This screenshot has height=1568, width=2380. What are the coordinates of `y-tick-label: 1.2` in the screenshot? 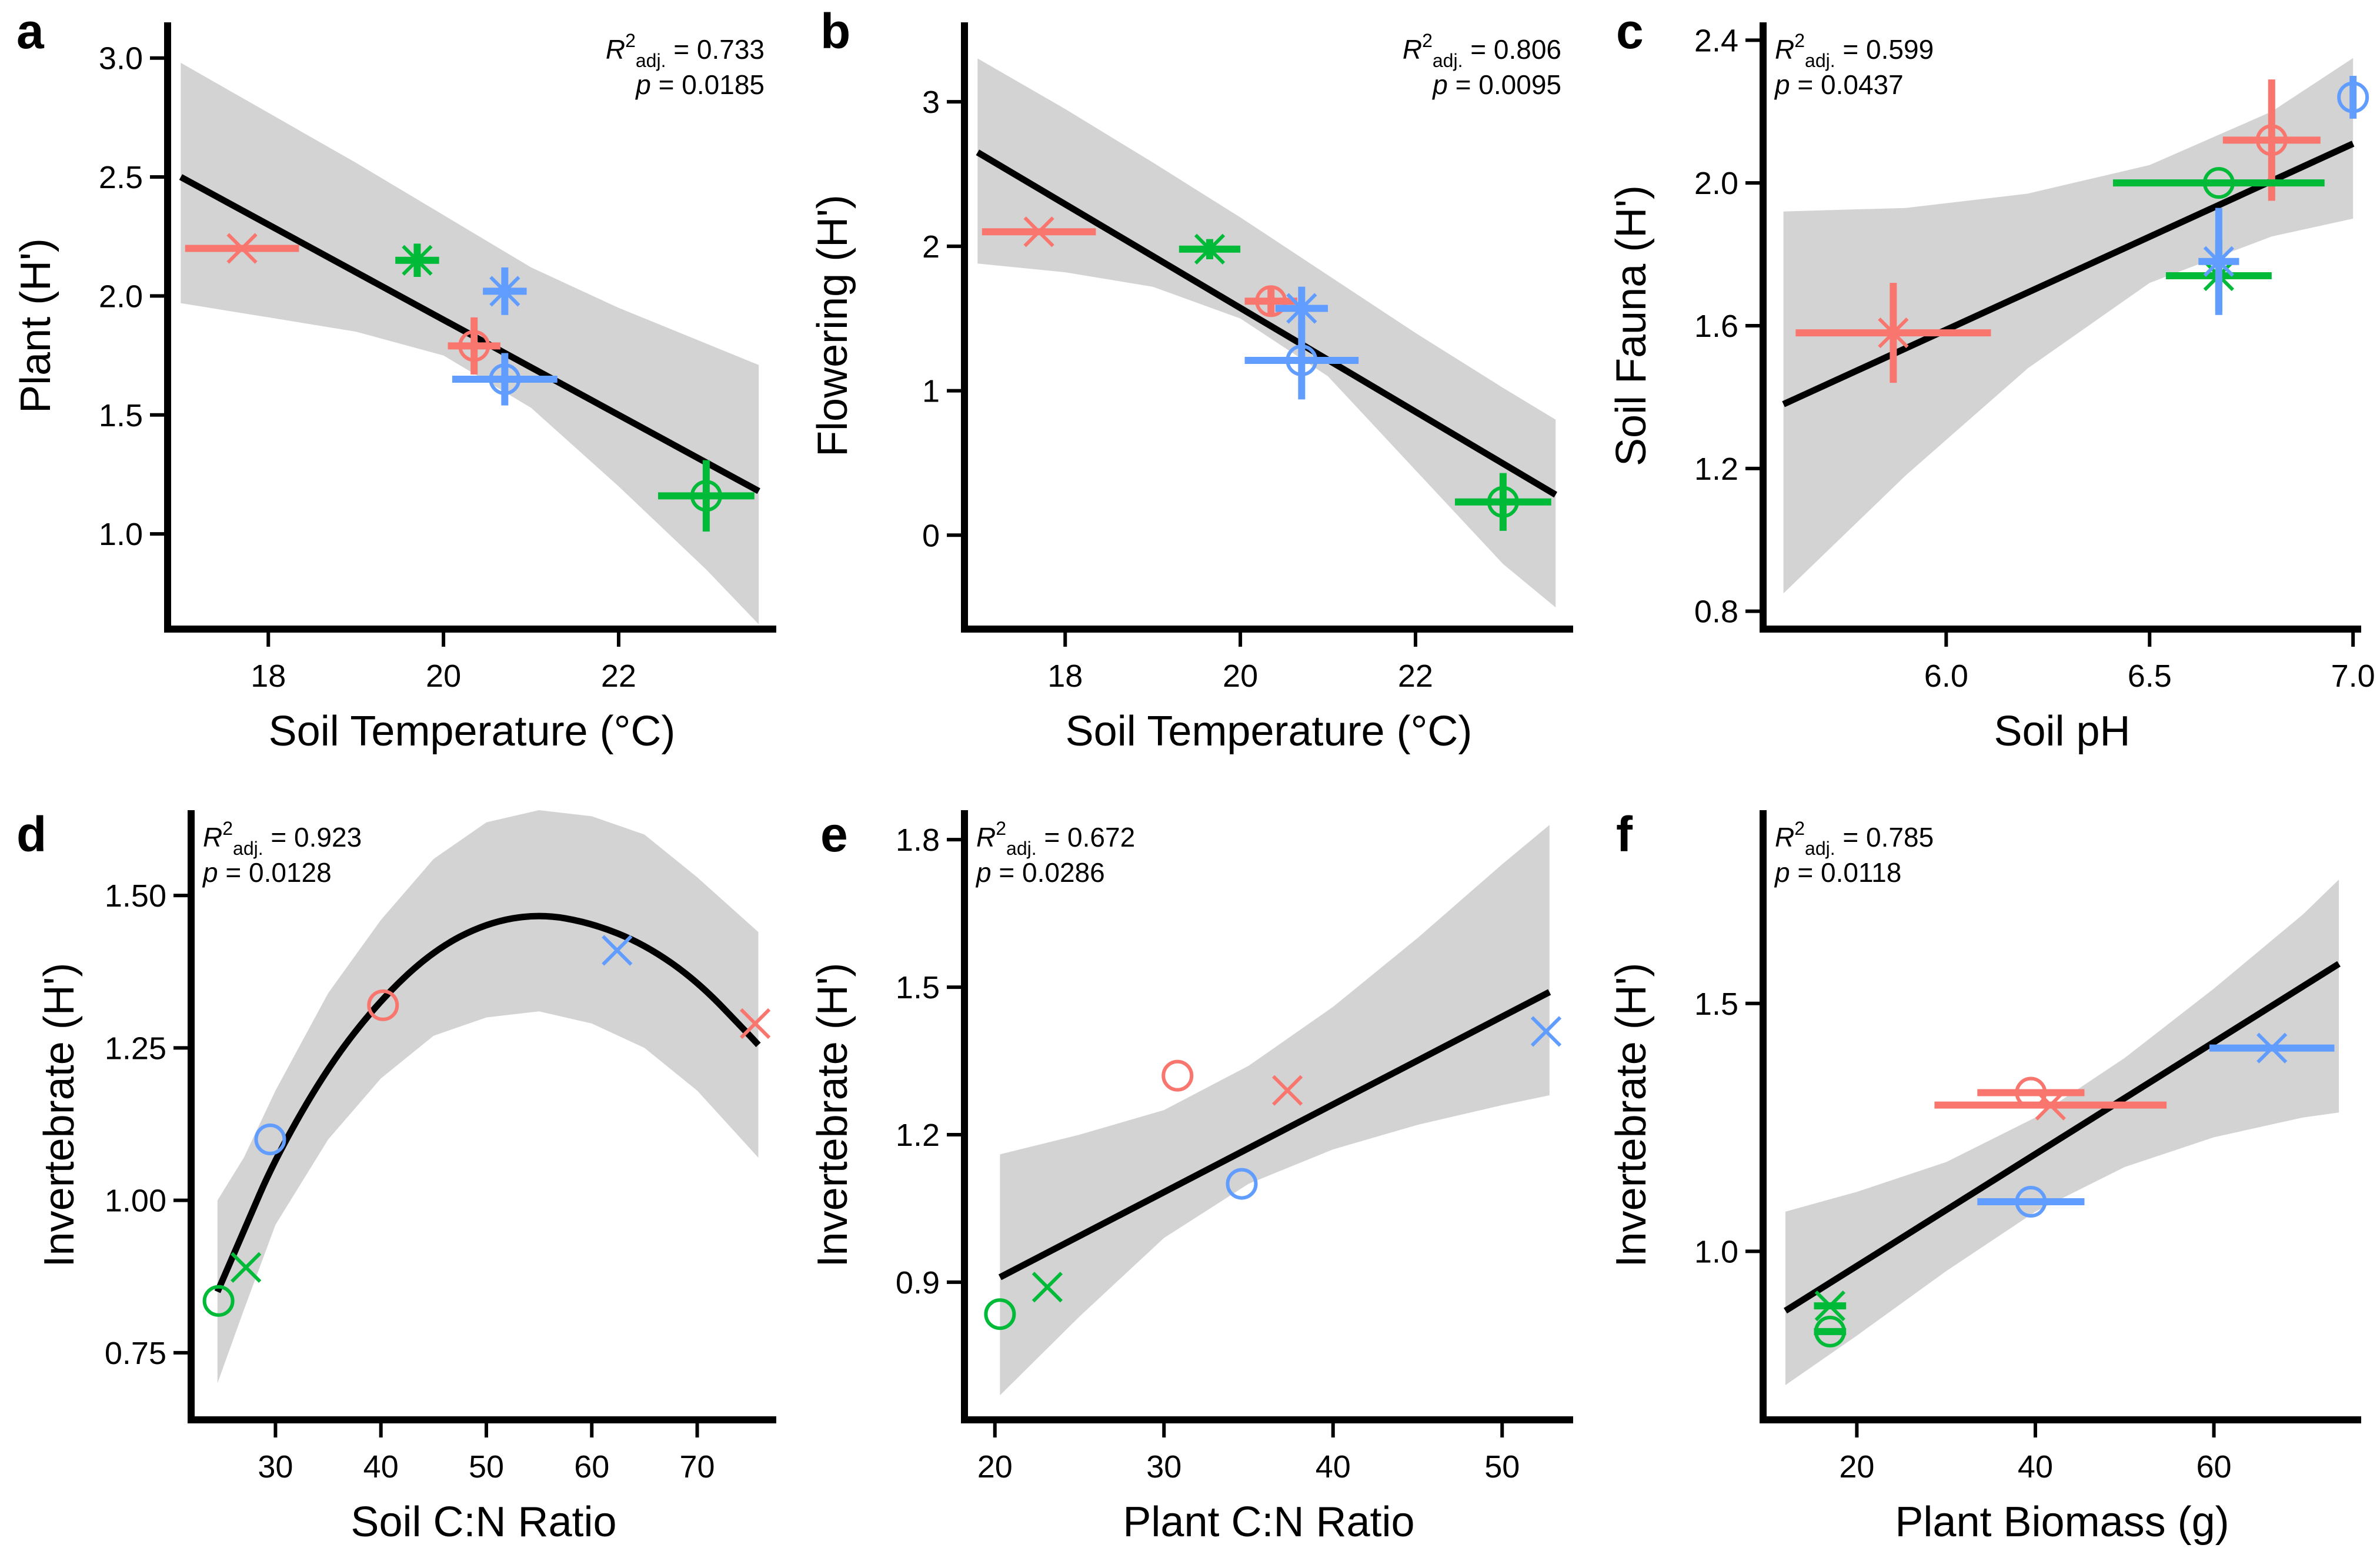 It's located at (918, 1135).